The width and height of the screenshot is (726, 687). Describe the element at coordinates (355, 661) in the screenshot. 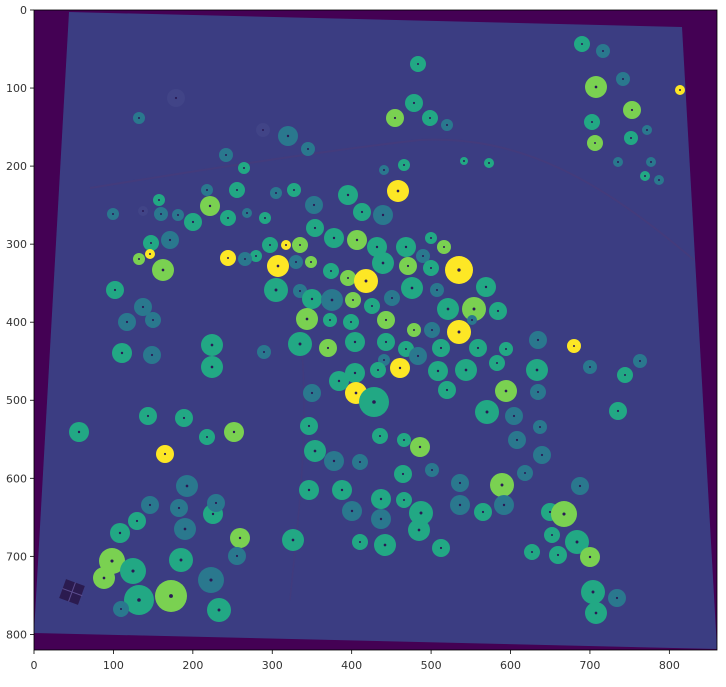

I see `x-axis: 0 100 200 300 400 500 600 700 800` at that location.